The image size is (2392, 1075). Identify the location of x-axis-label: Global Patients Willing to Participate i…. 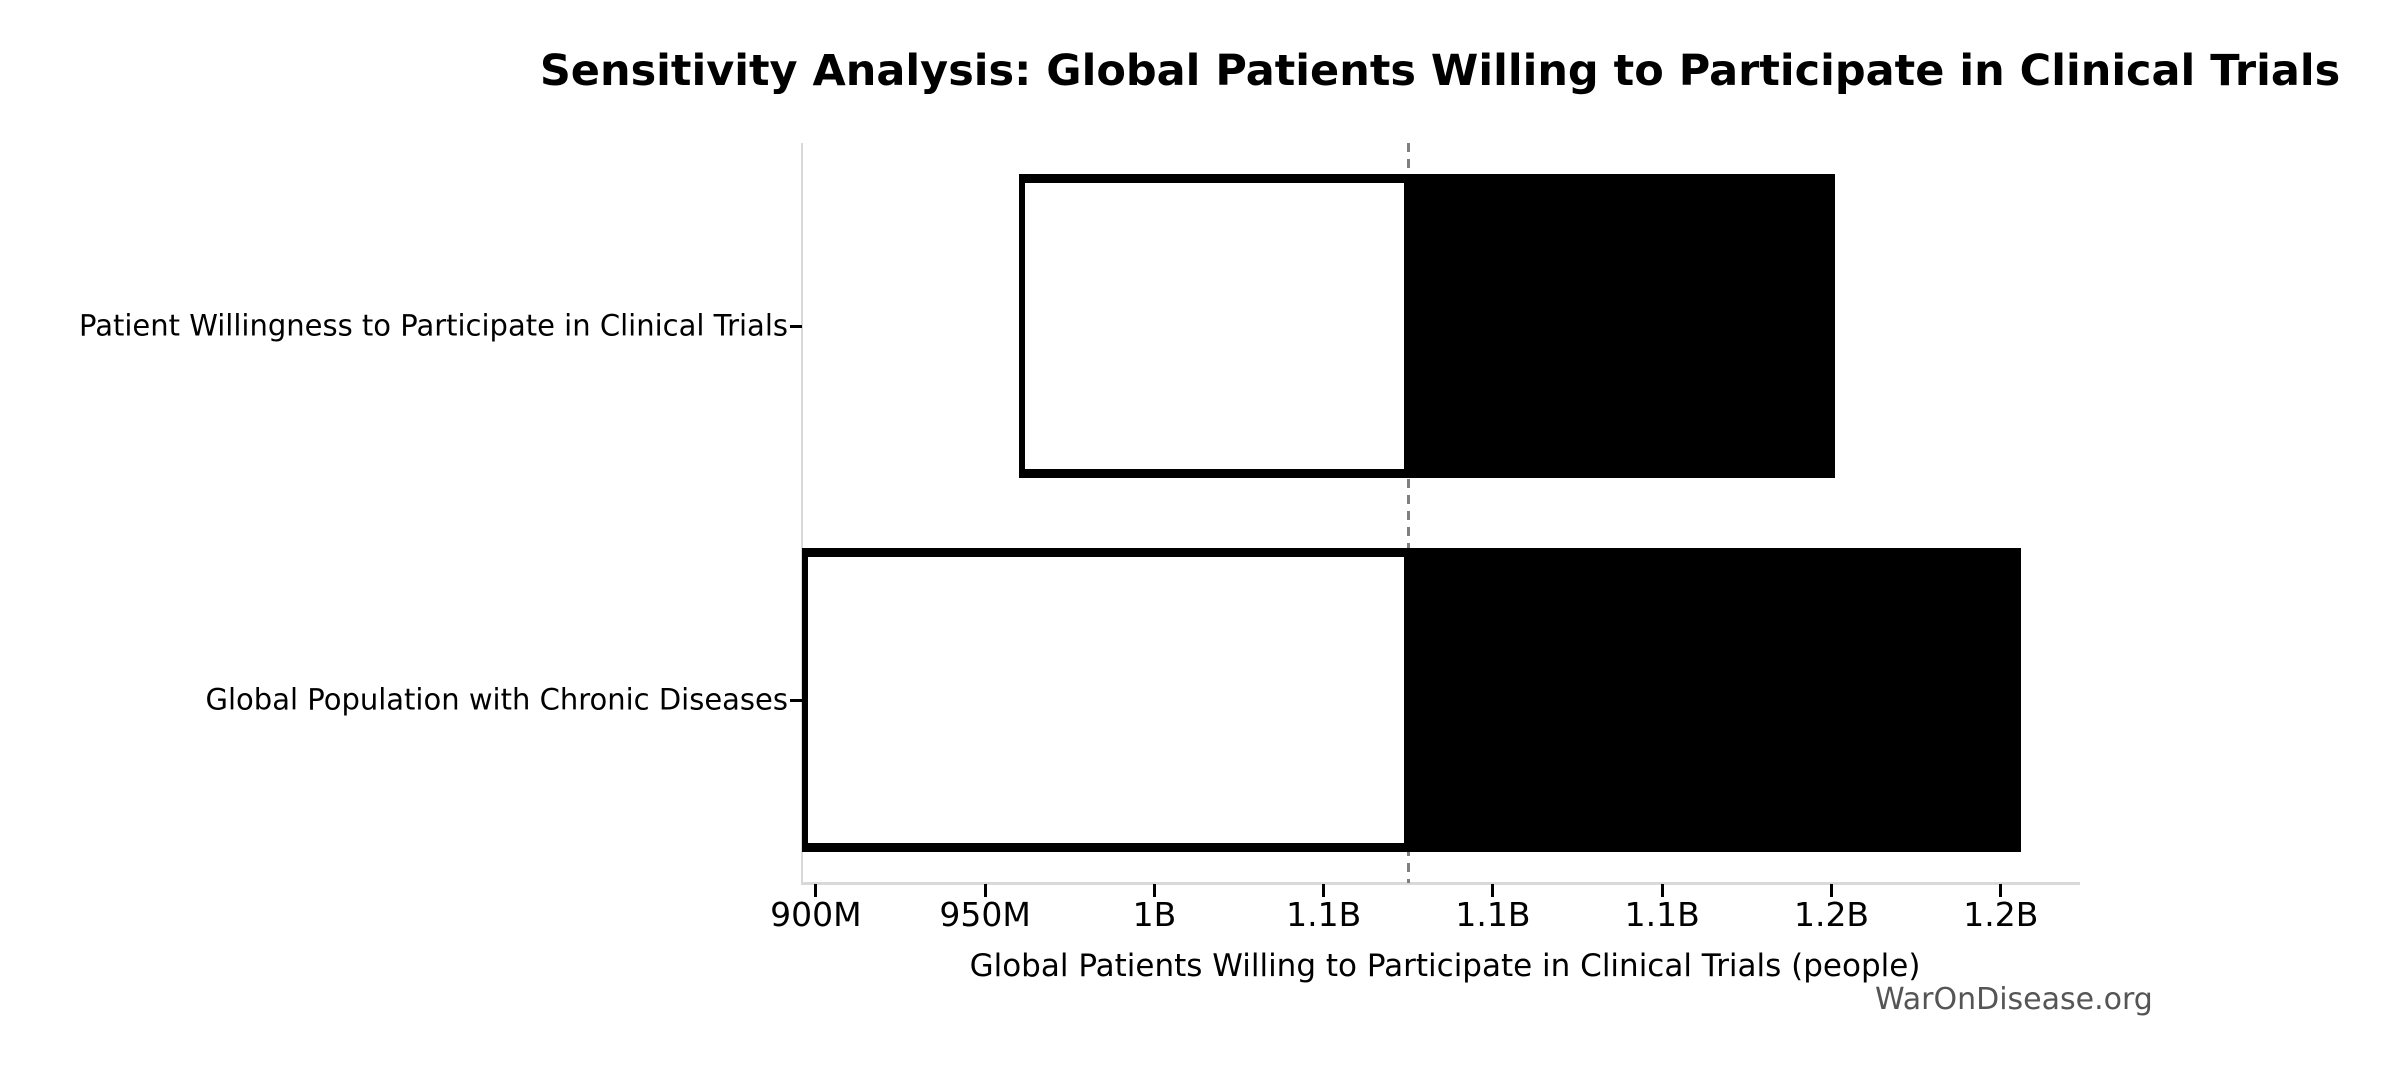
(1445, 966).